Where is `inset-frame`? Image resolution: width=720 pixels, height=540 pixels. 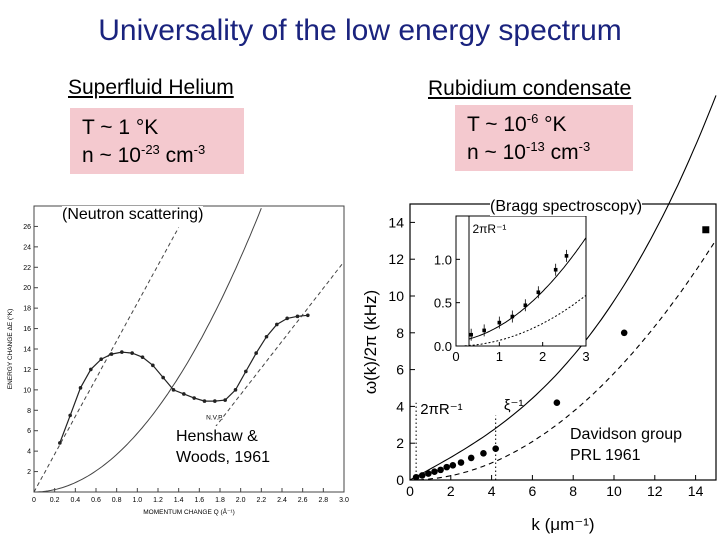 inset-frame is located at coordinates (521, 281).